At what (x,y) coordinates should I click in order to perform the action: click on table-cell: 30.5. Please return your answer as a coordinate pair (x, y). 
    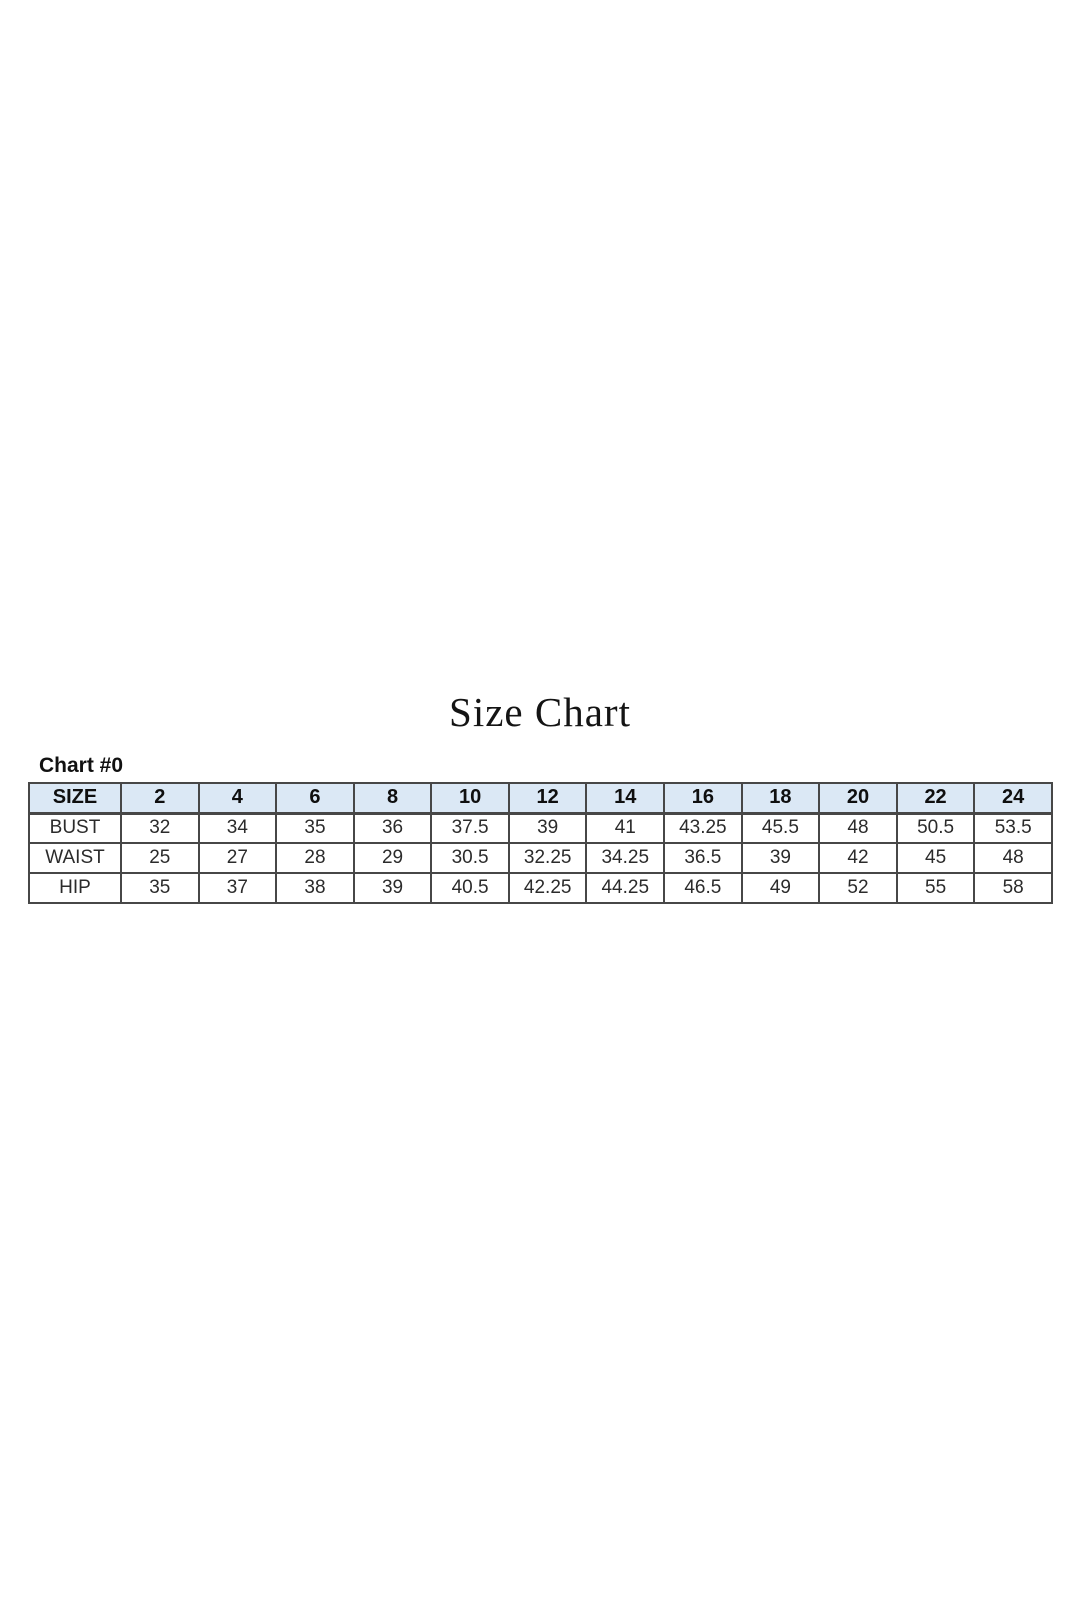
    Looking at the image, I should click on (470, 858).